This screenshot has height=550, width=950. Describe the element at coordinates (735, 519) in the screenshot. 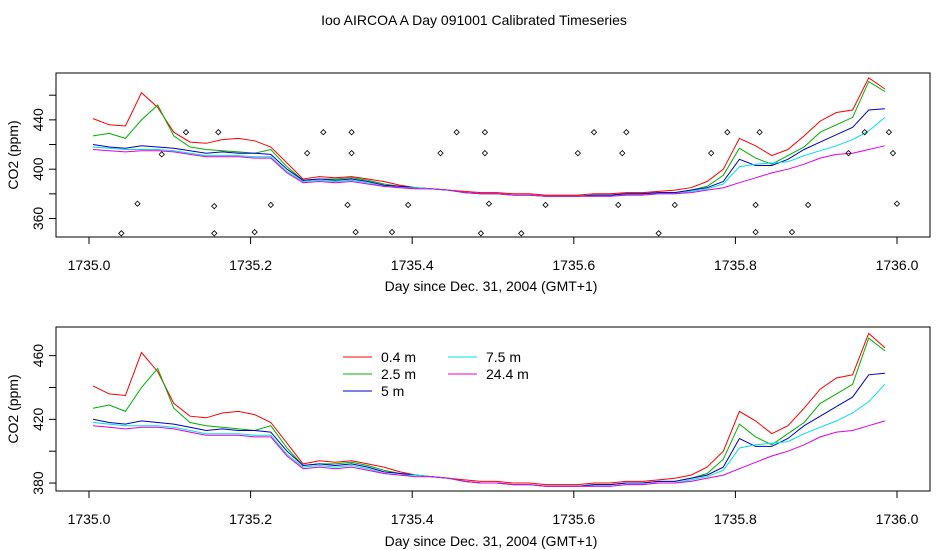

I see `bottom-x-tick-label: 1735.8` at that location.